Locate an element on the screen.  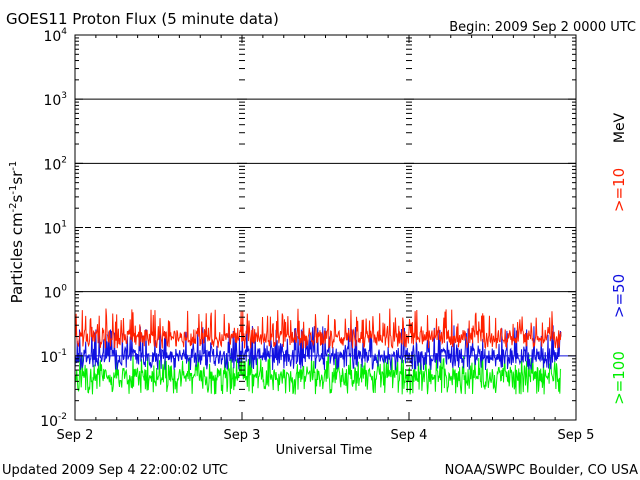
y-tick-label: 10⁴ is located at coordinates (55, 36).